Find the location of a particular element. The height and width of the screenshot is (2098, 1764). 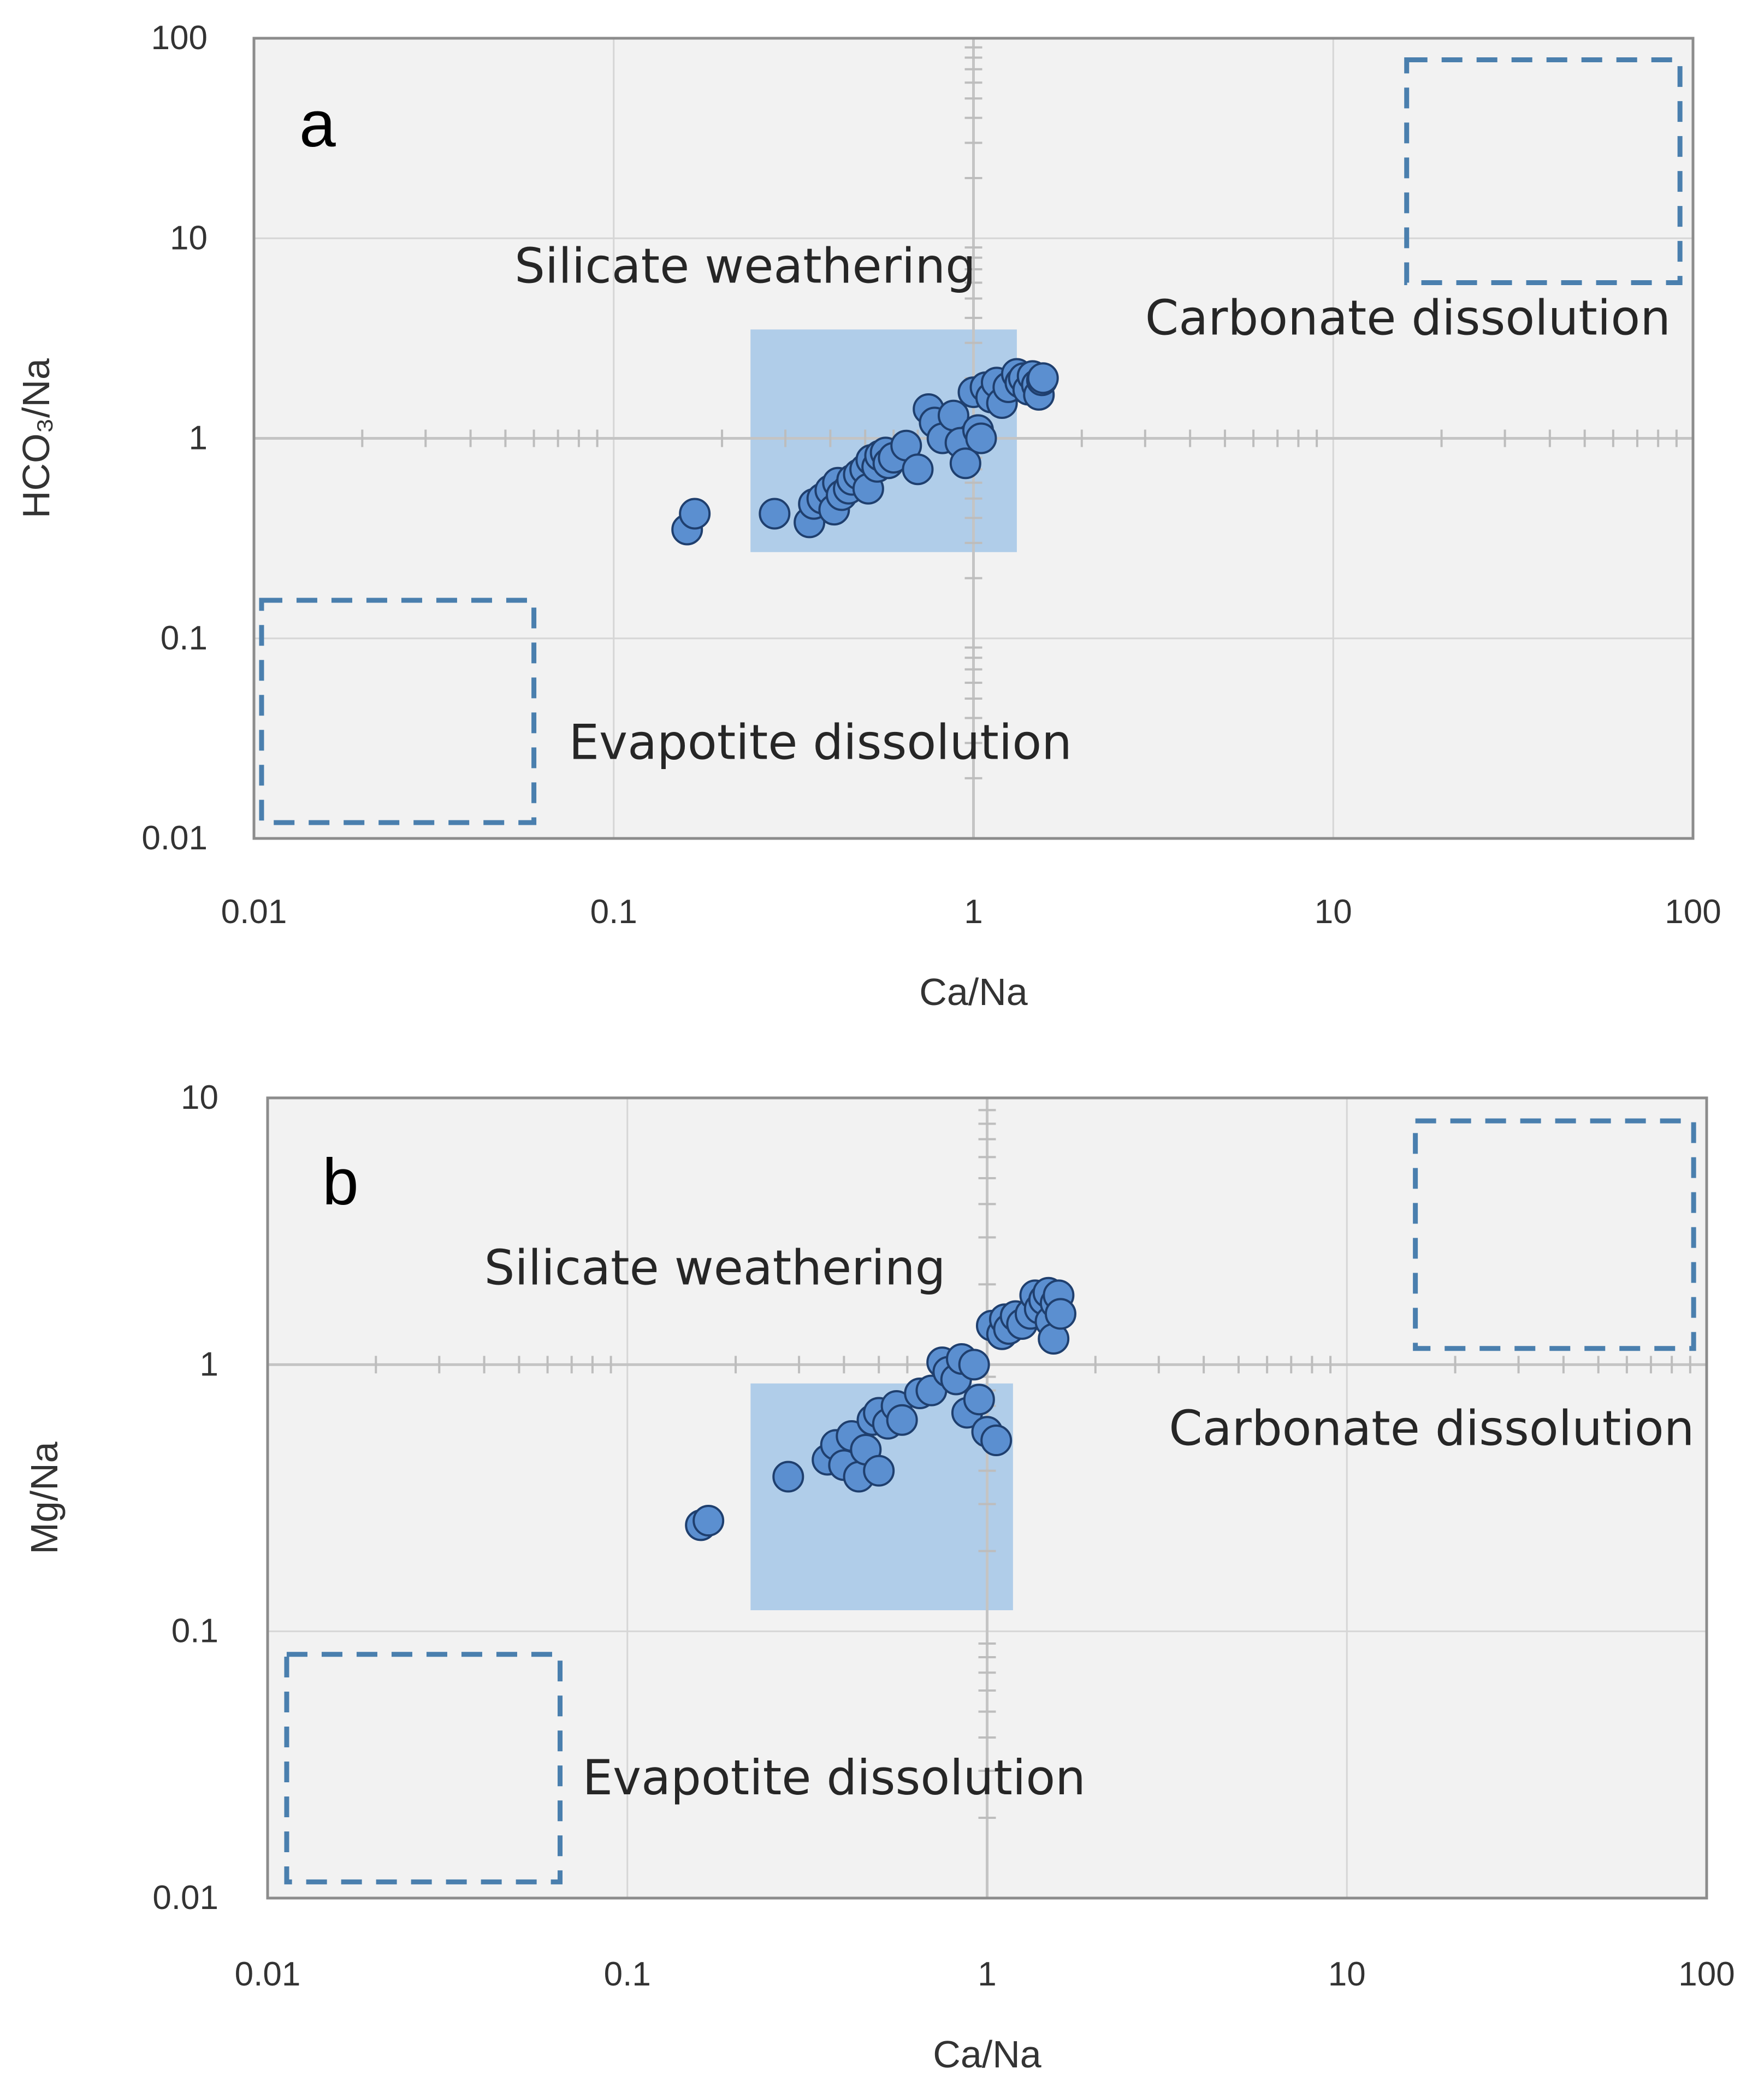

panel-a-y-axis-title: HCO₃/Na is located at coordinates (36, 438).